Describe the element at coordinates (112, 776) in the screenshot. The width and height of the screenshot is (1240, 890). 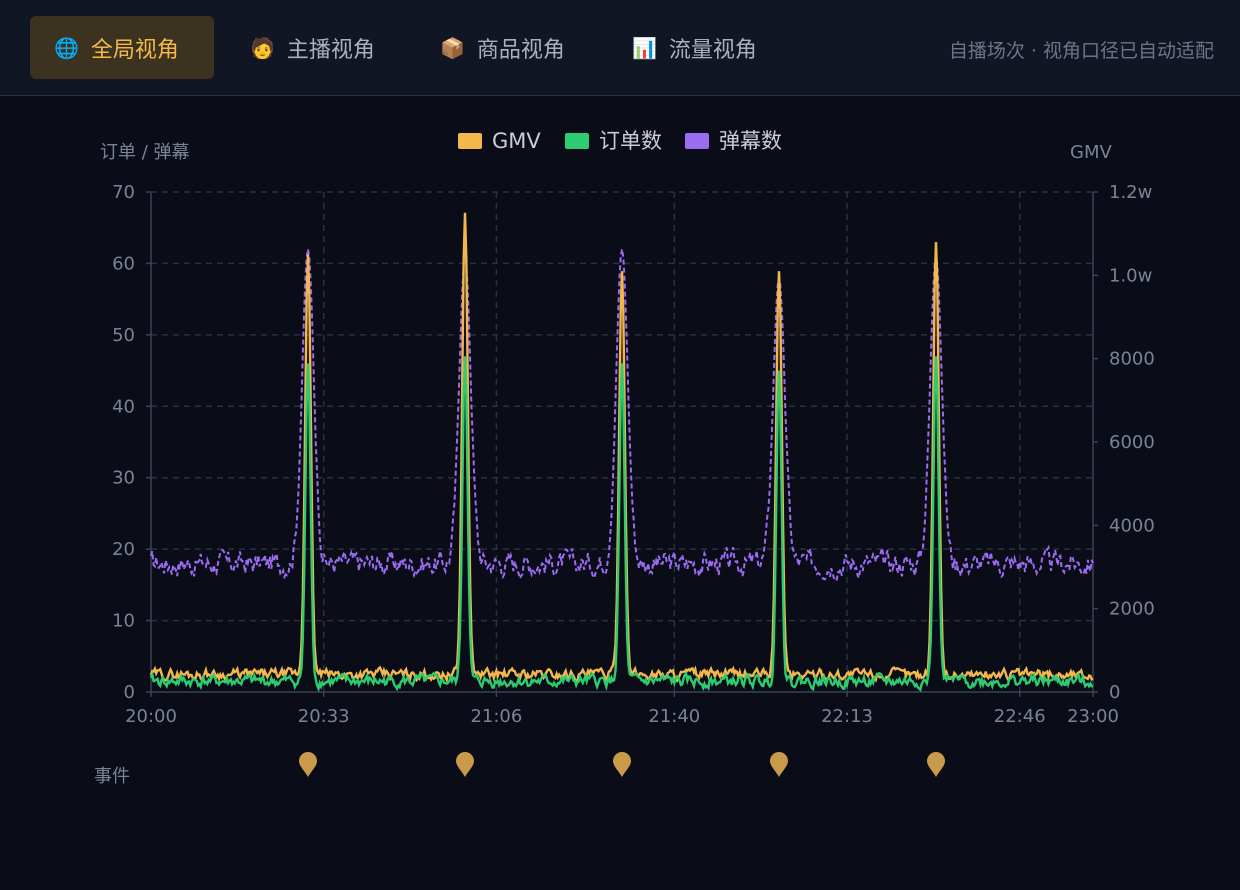
I see `event-row-label: 事件` at that location.